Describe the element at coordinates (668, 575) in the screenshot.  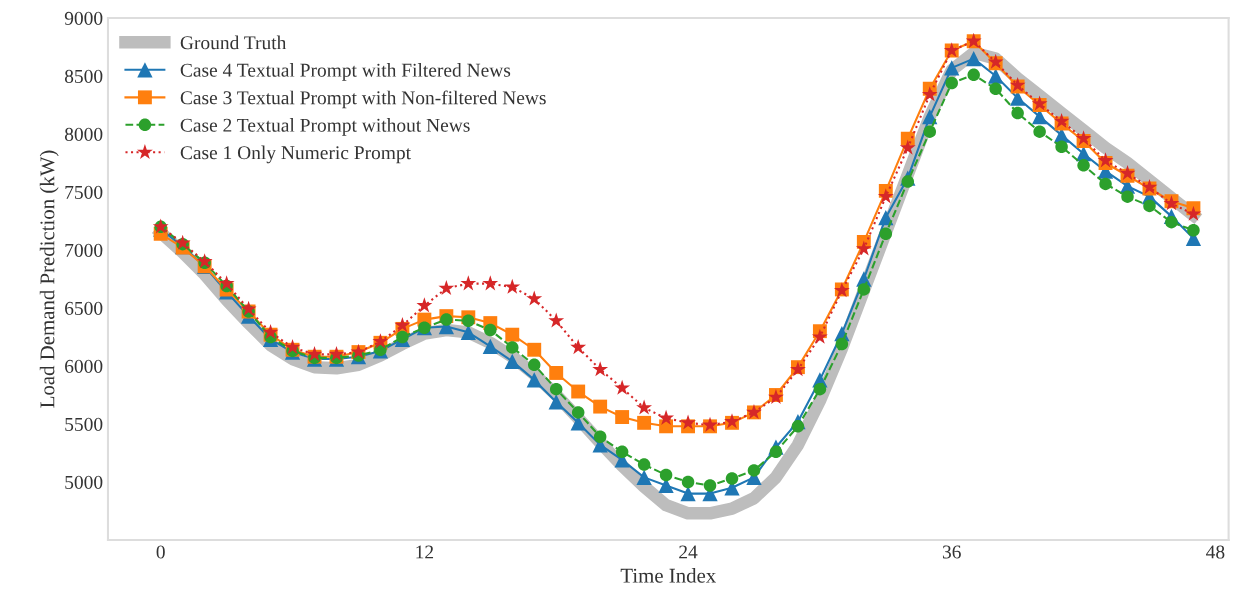
I see `x-axis-title: Time Index` at that location.